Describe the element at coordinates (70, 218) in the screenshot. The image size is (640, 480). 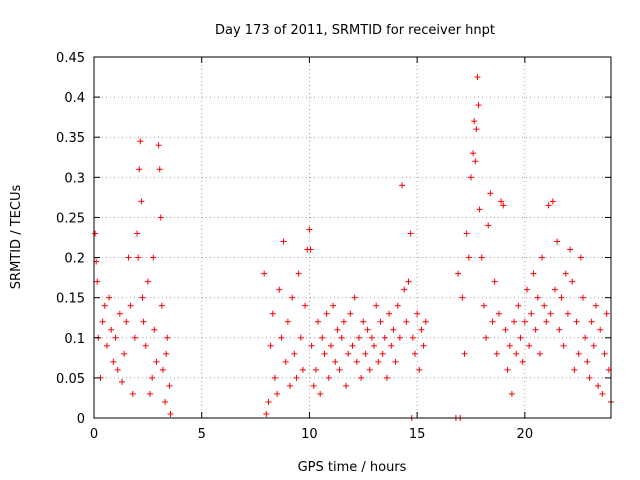
I see `y-tick-label: 0.25` at that location.